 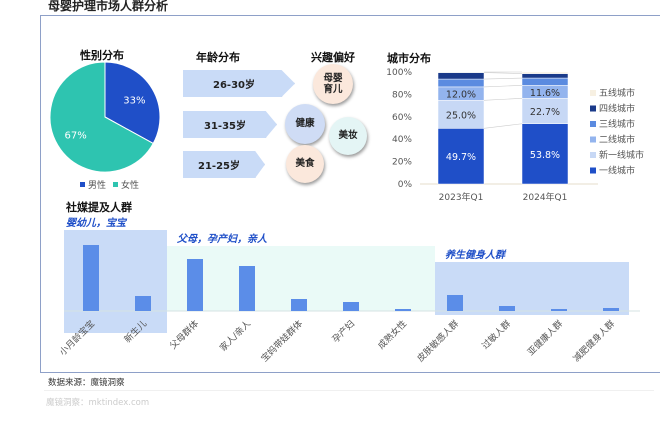 What do you see at coordinates (351, 306) in the screenshot?
I see `bar-孕产妇` at bounding box center [351, 306].